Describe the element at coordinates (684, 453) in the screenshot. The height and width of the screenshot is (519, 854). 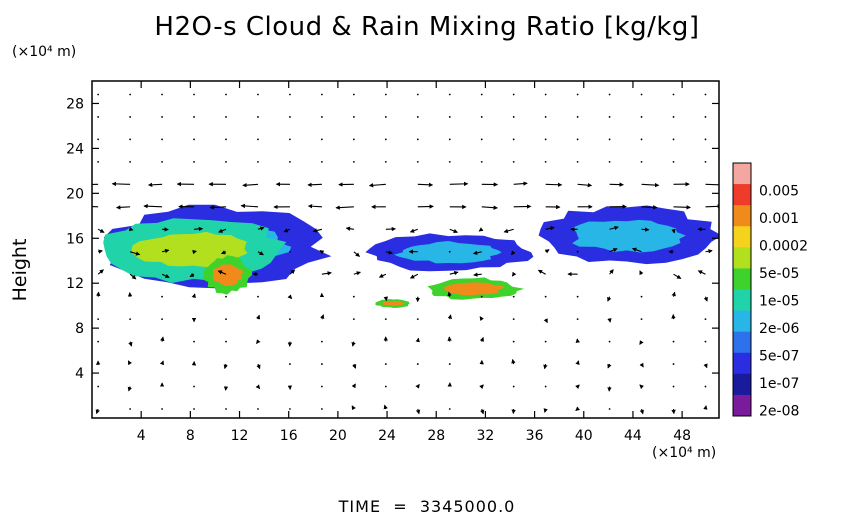
I see `x-axis-unit: (×10⁴ m)` at that location.